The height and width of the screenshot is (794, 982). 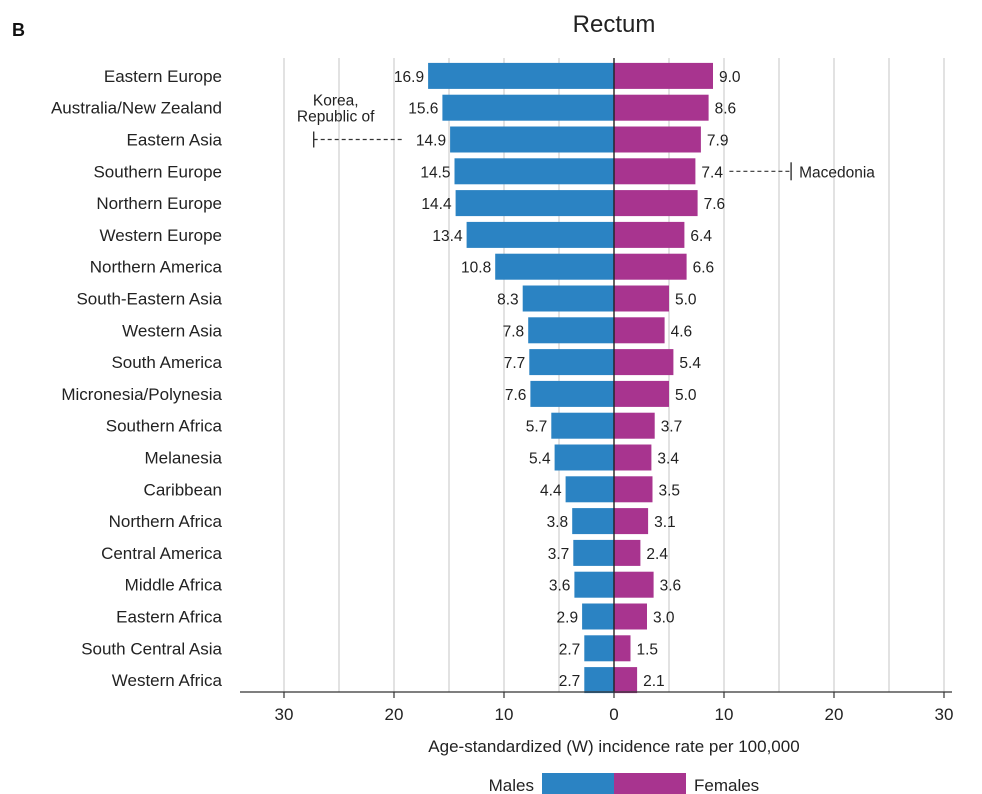 I want to click on value-label-females: 4.6, so click(x=682, y=331).